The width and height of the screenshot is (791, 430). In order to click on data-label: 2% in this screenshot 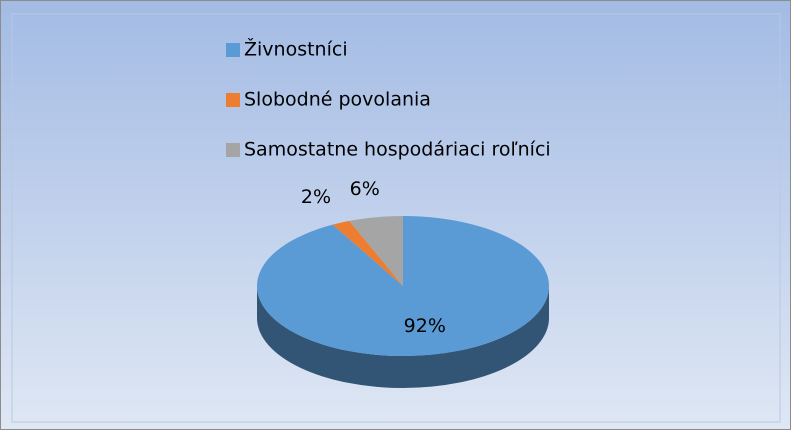, I will do `click(316, 197)`.